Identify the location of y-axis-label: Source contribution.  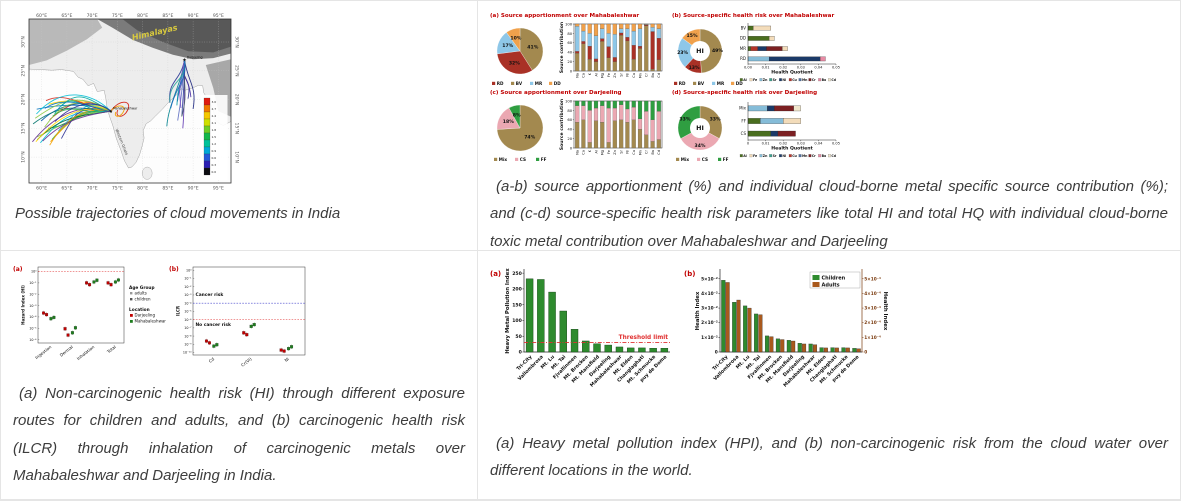
(562, 124).